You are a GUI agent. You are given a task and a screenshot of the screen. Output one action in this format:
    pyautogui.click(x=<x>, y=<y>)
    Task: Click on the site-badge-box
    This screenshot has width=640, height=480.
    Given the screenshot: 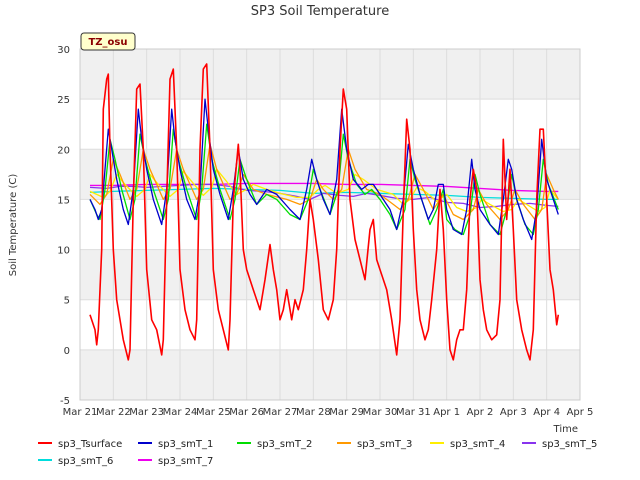 What is the action you would take?
    pyautogui.click(x=108, y=41)
    